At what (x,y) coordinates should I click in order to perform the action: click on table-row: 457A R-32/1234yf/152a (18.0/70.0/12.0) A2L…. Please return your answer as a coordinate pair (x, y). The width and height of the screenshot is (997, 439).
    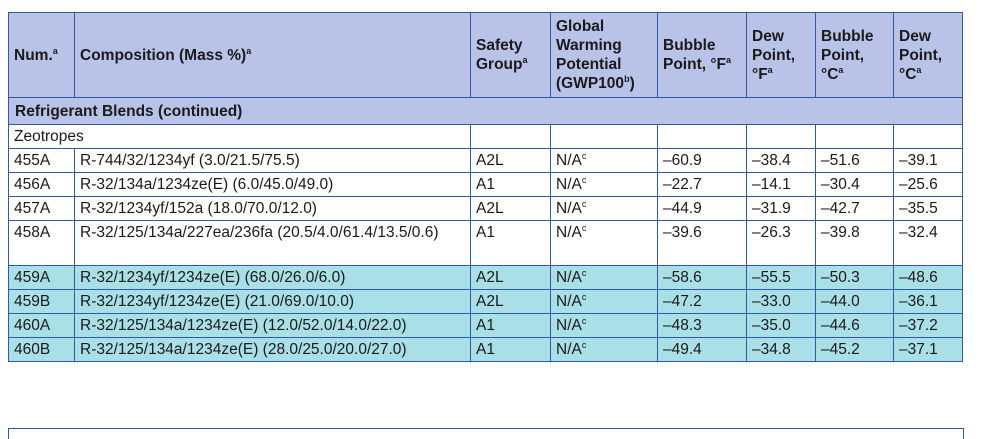
    Looking at the image, I should click on (485, 208).